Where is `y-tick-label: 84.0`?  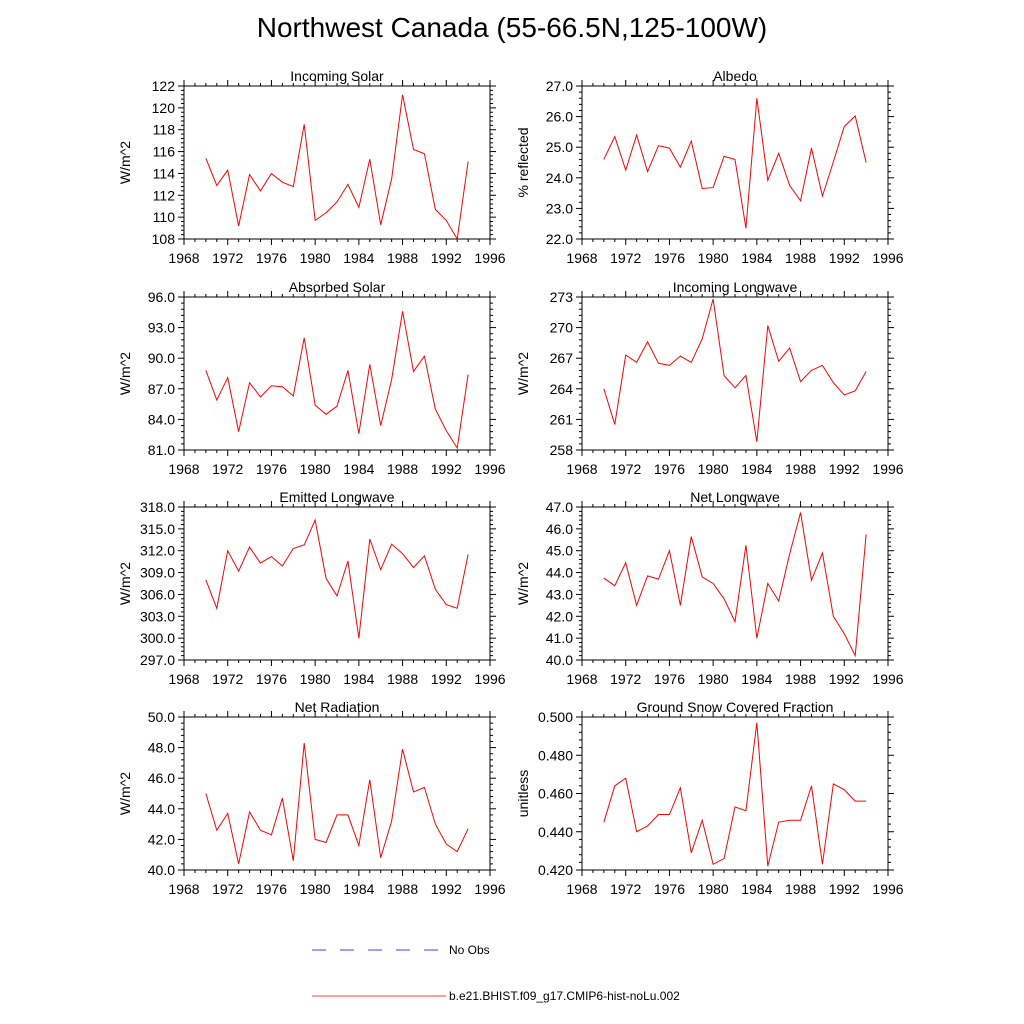
y-tick-label: 84.0 is located at coordinates (161, 419).